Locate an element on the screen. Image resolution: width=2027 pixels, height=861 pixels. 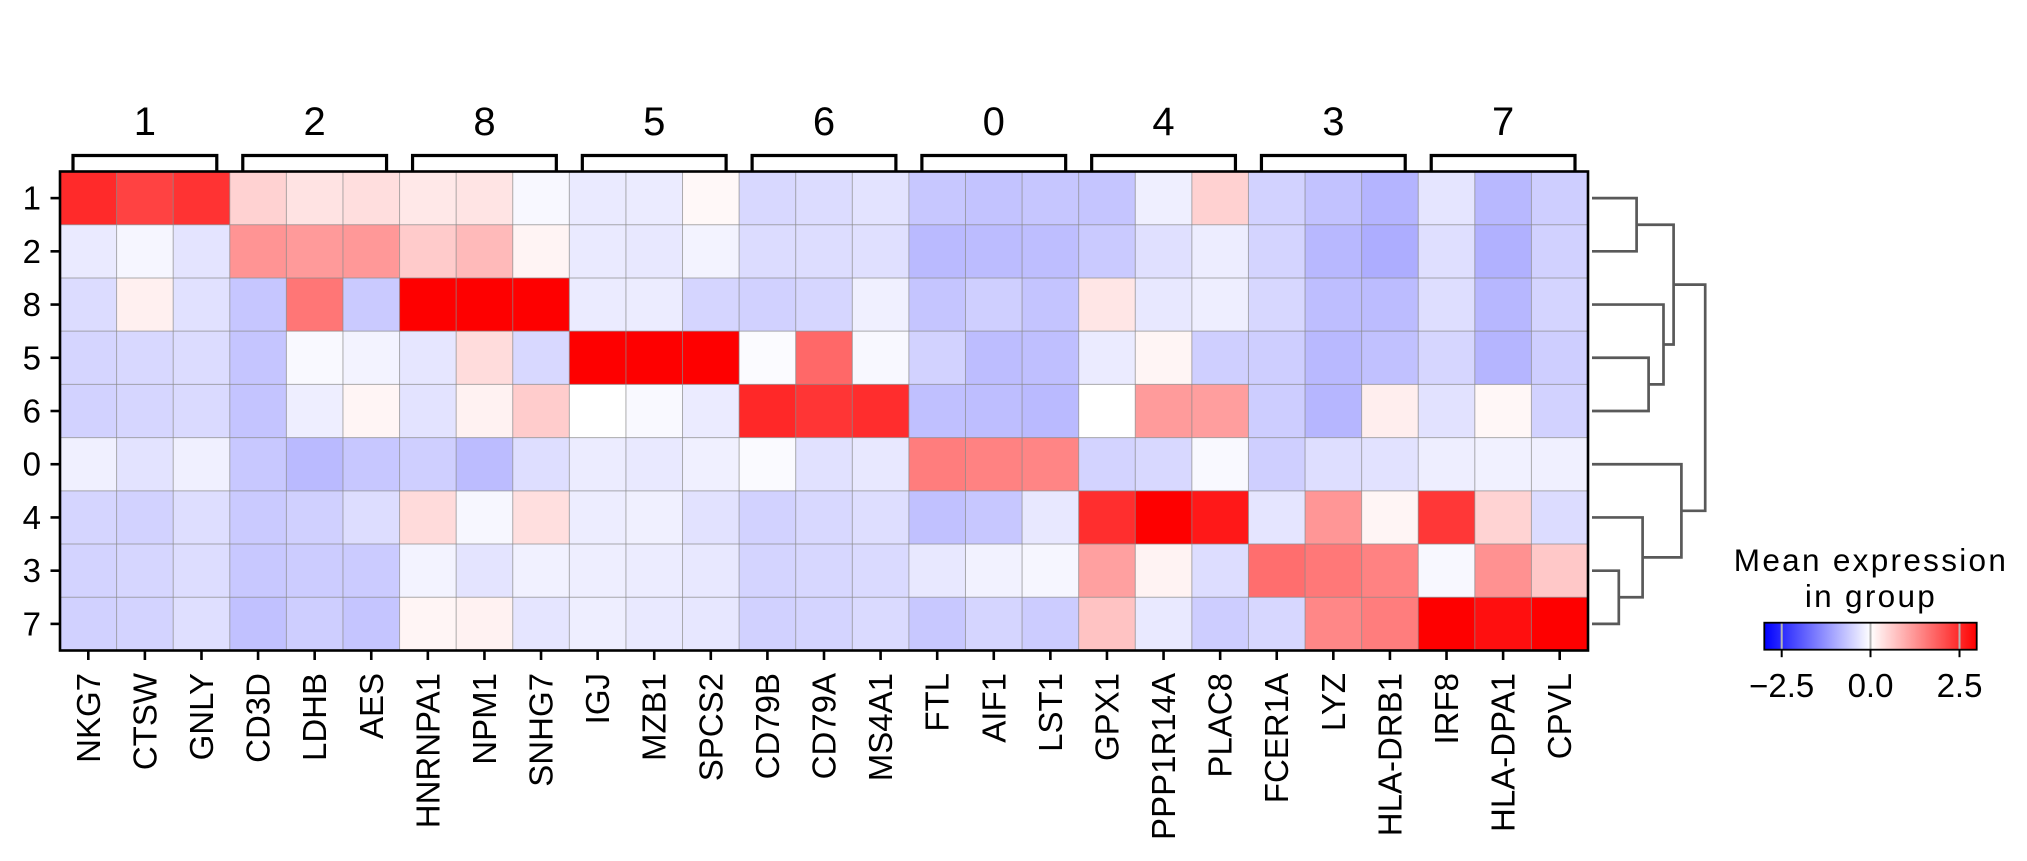
svg-text: CPVL is located at coordinates (1559, 716).